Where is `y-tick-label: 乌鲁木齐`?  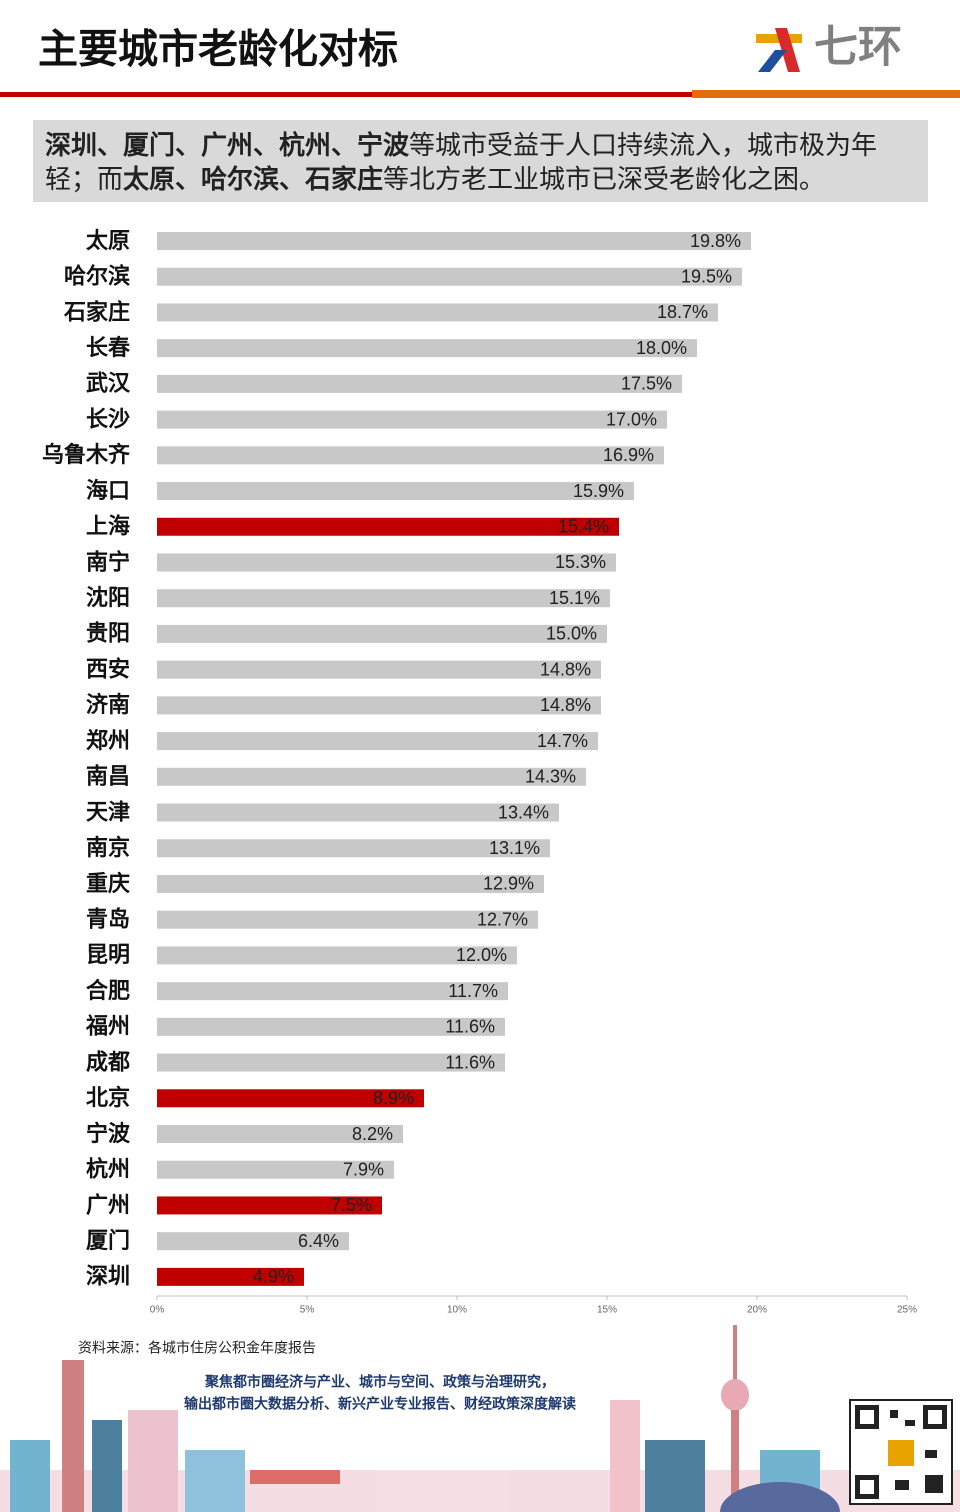
y-tick-label: 乌鲁木齐 is located at coordinates (86, 454).